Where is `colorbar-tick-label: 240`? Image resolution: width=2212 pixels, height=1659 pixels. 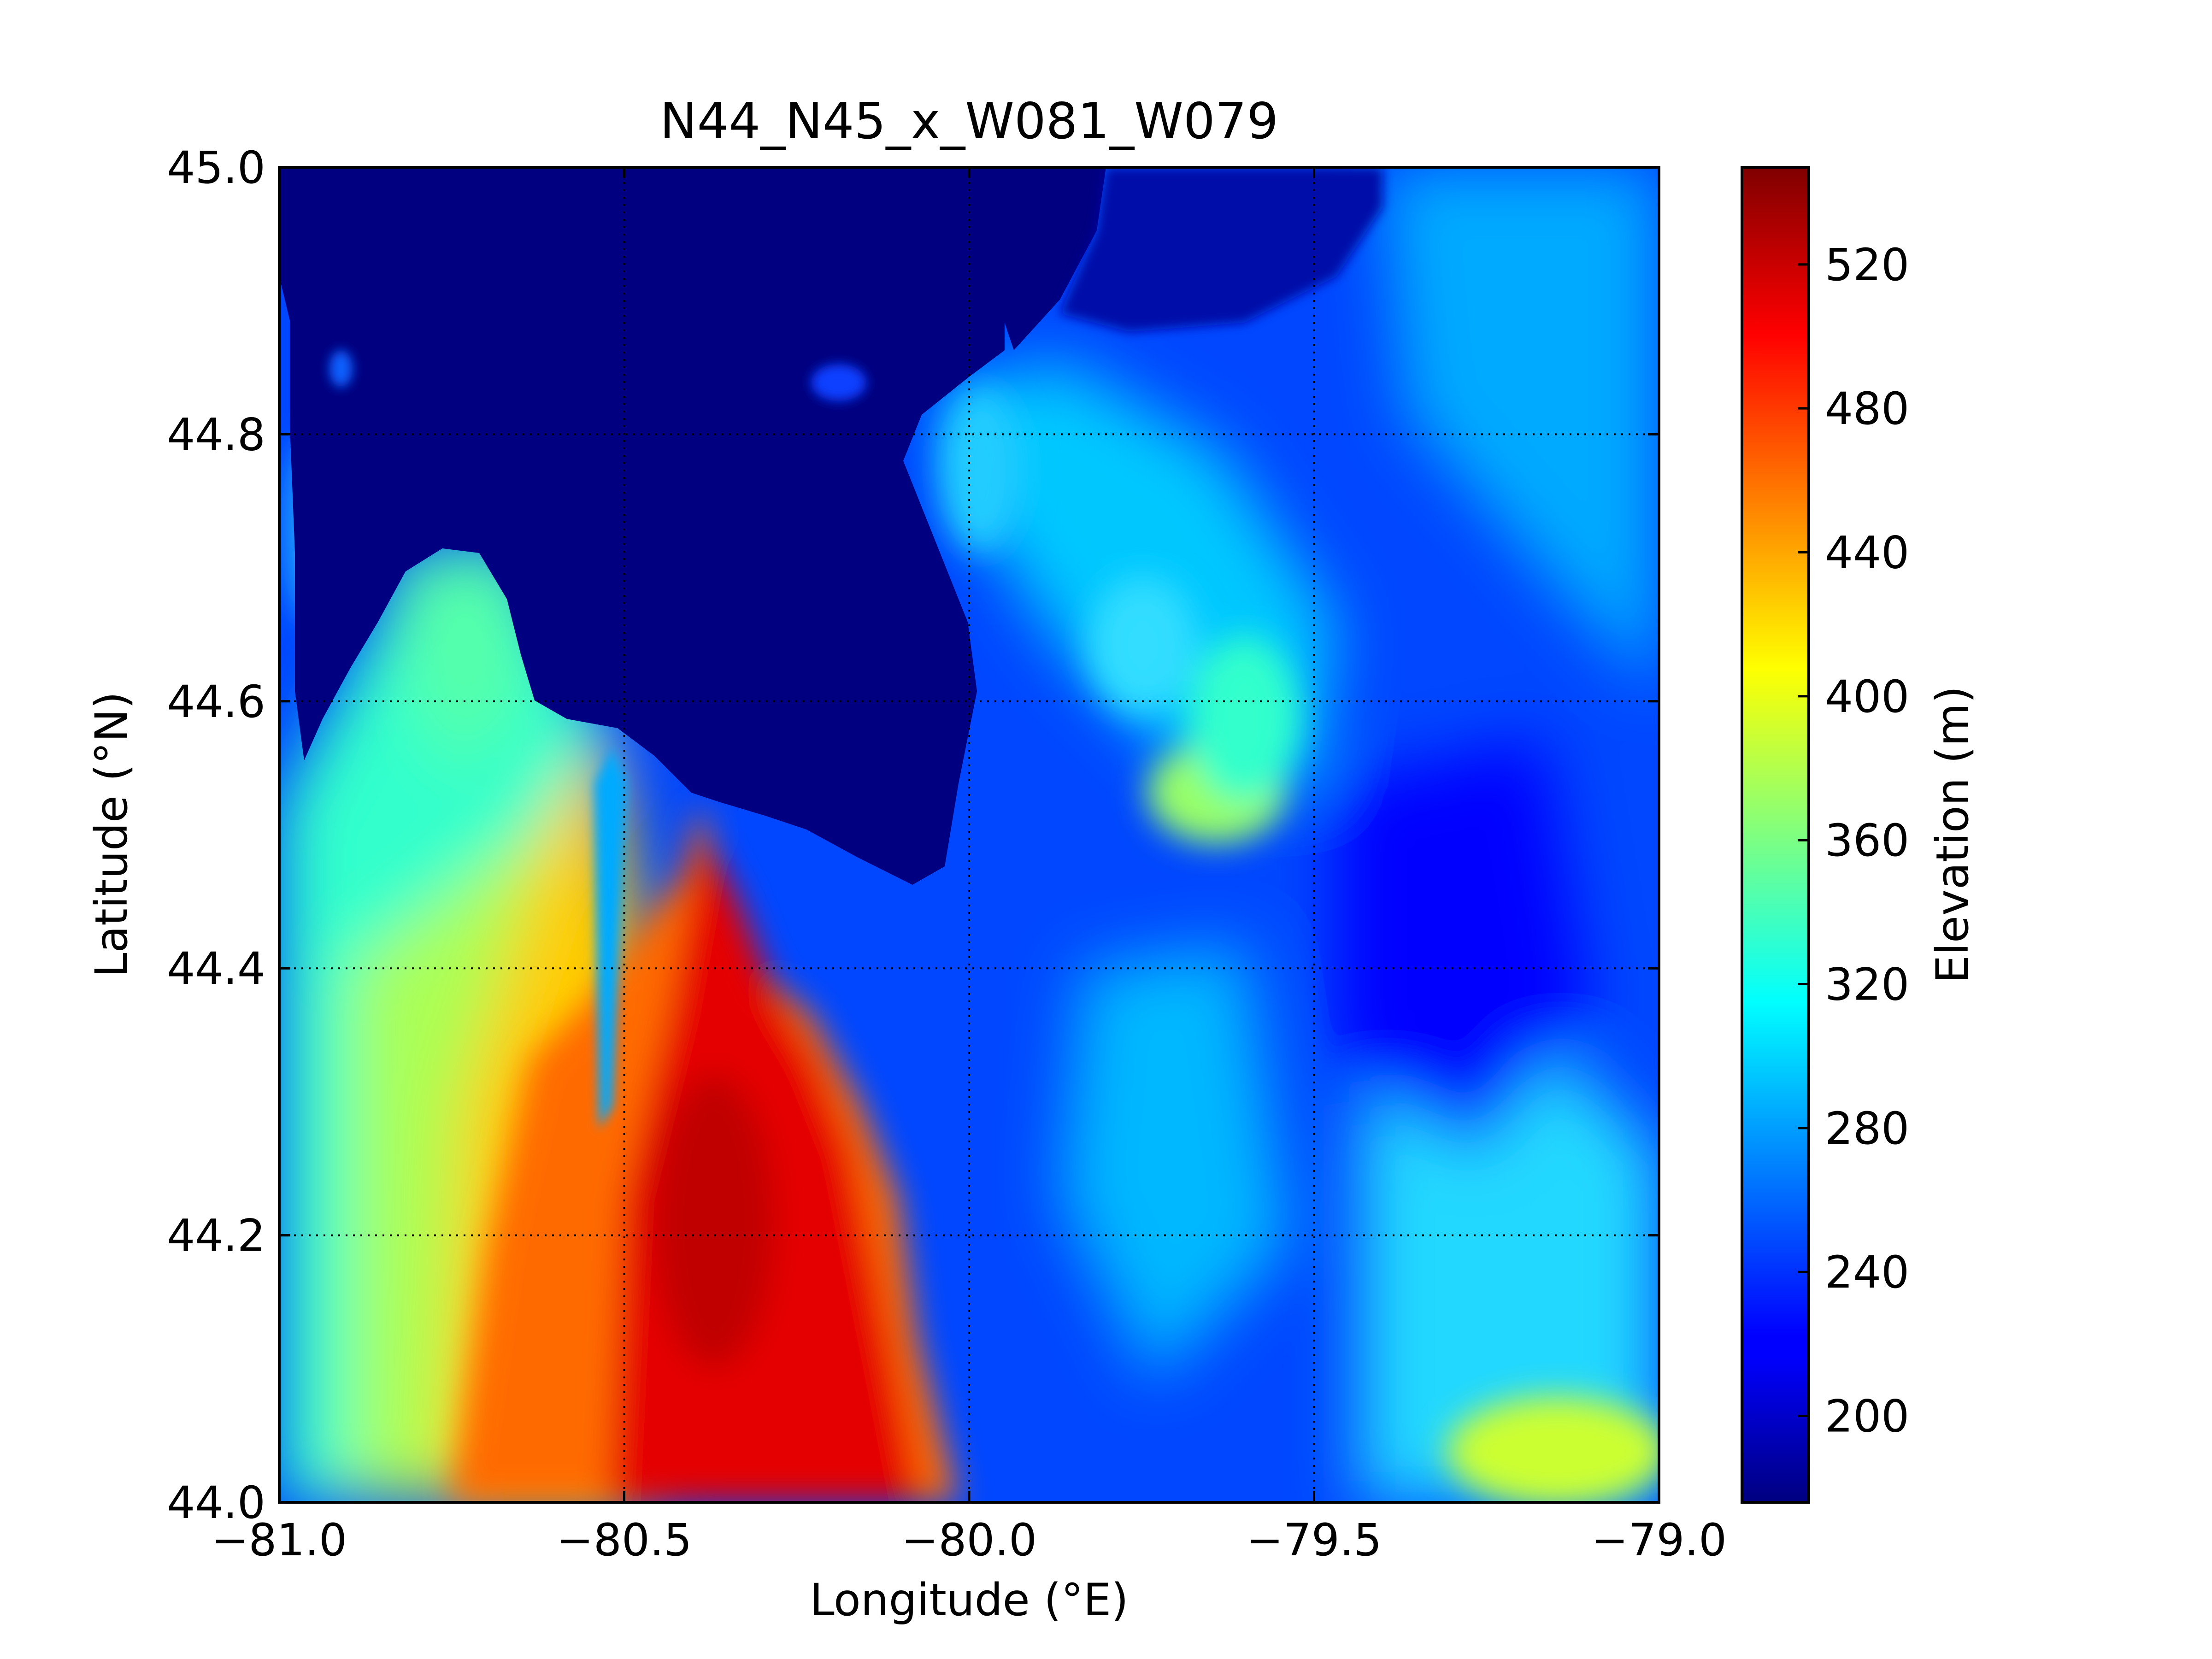
colorbar-tick-label: 240 is located at coordinates (1867, 1272).